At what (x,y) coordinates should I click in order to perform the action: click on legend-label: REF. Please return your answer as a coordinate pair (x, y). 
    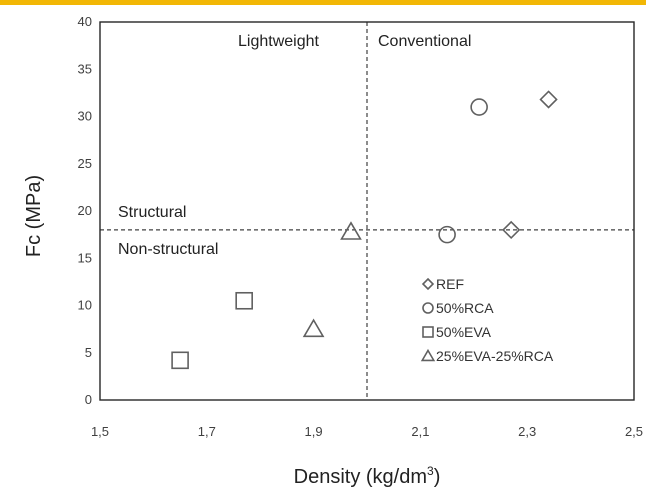
    Looking at the image, I should click on (450, 284).